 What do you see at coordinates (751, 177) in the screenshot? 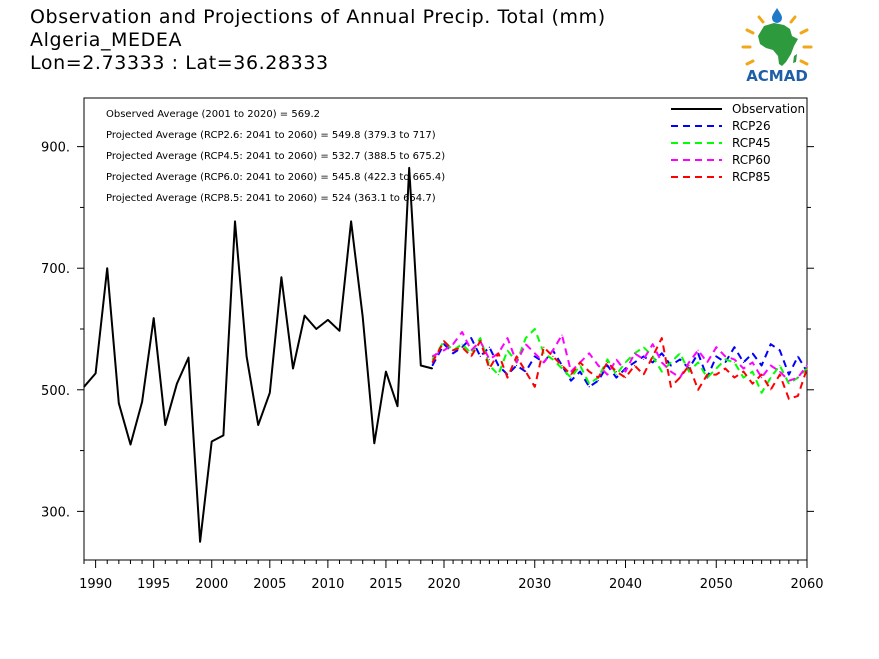
I see `legend-label: RCP85` at bounding box center [751, 177].